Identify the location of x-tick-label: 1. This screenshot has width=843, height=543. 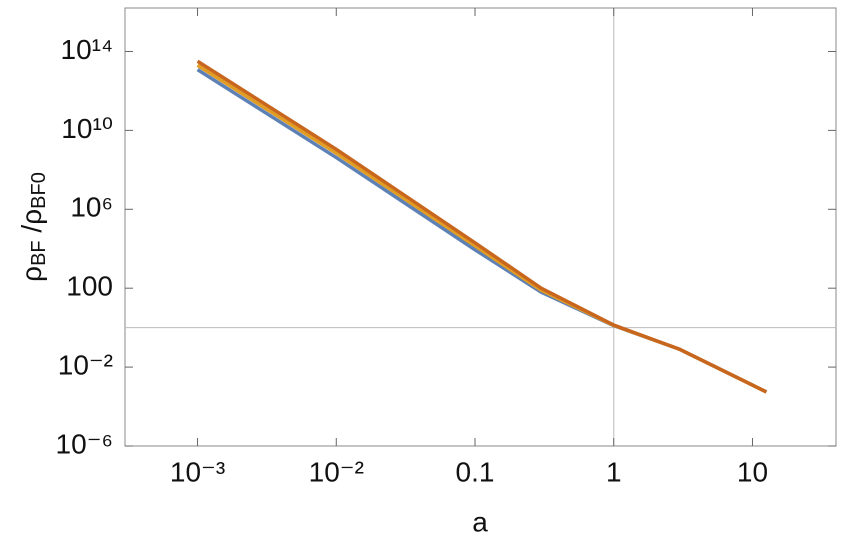
(614, 471).